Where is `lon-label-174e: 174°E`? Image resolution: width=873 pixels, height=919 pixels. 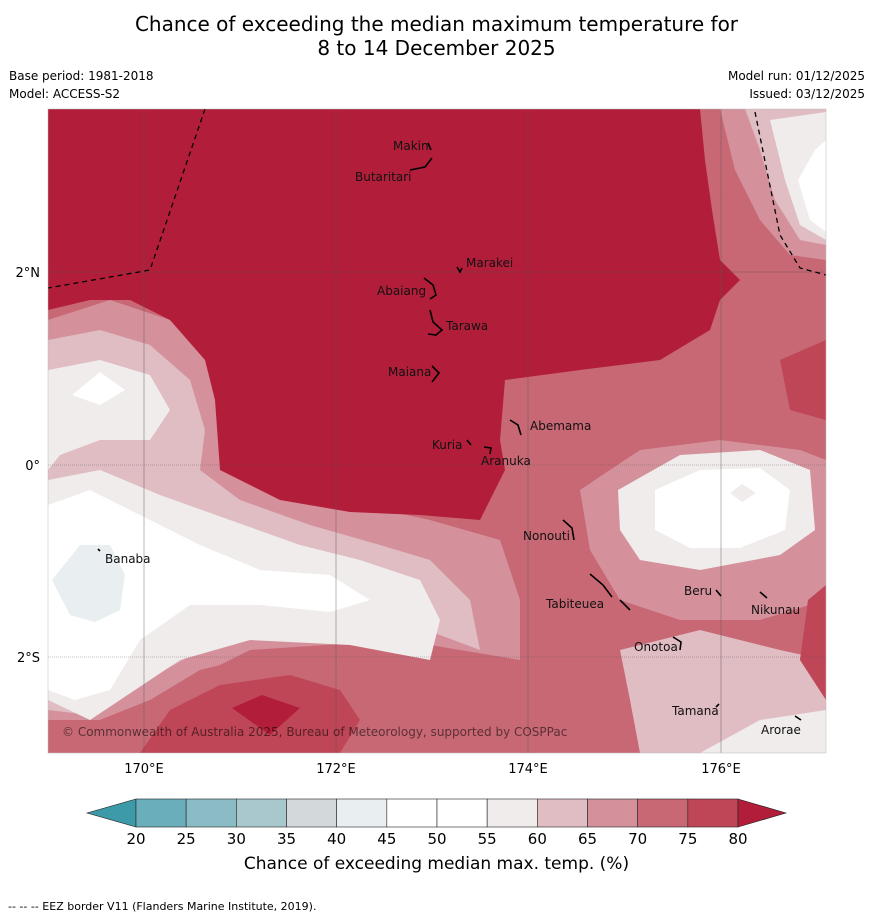
lon-label-174e: 174°E is located at coordinates (528, 769).